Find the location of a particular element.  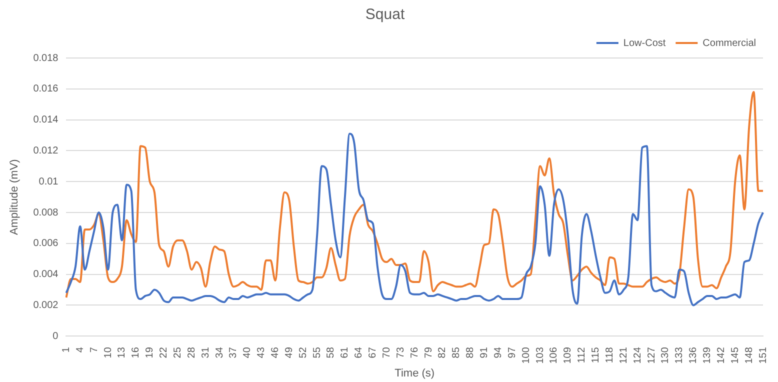

y-tick-label: 0.002 is located at coordinates (46, 305).